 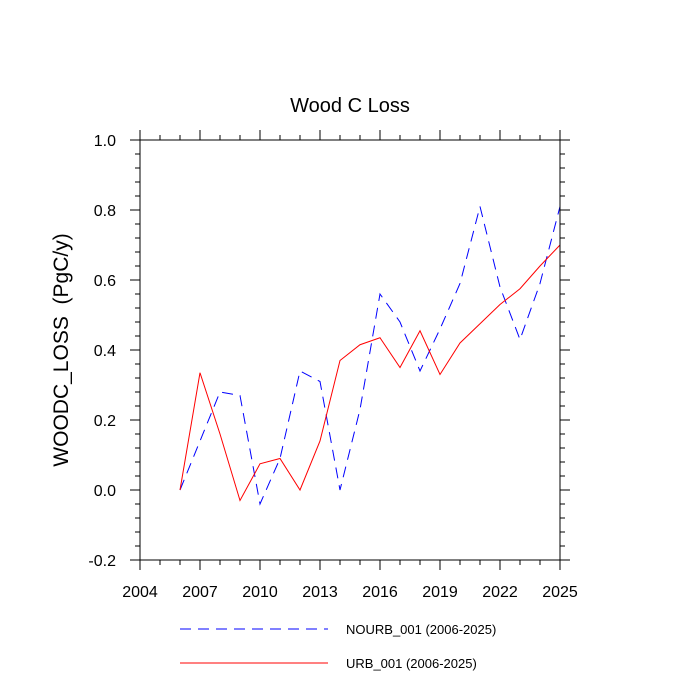 I want to click on x-tick-label: 2010, so click(x=260, y=592).